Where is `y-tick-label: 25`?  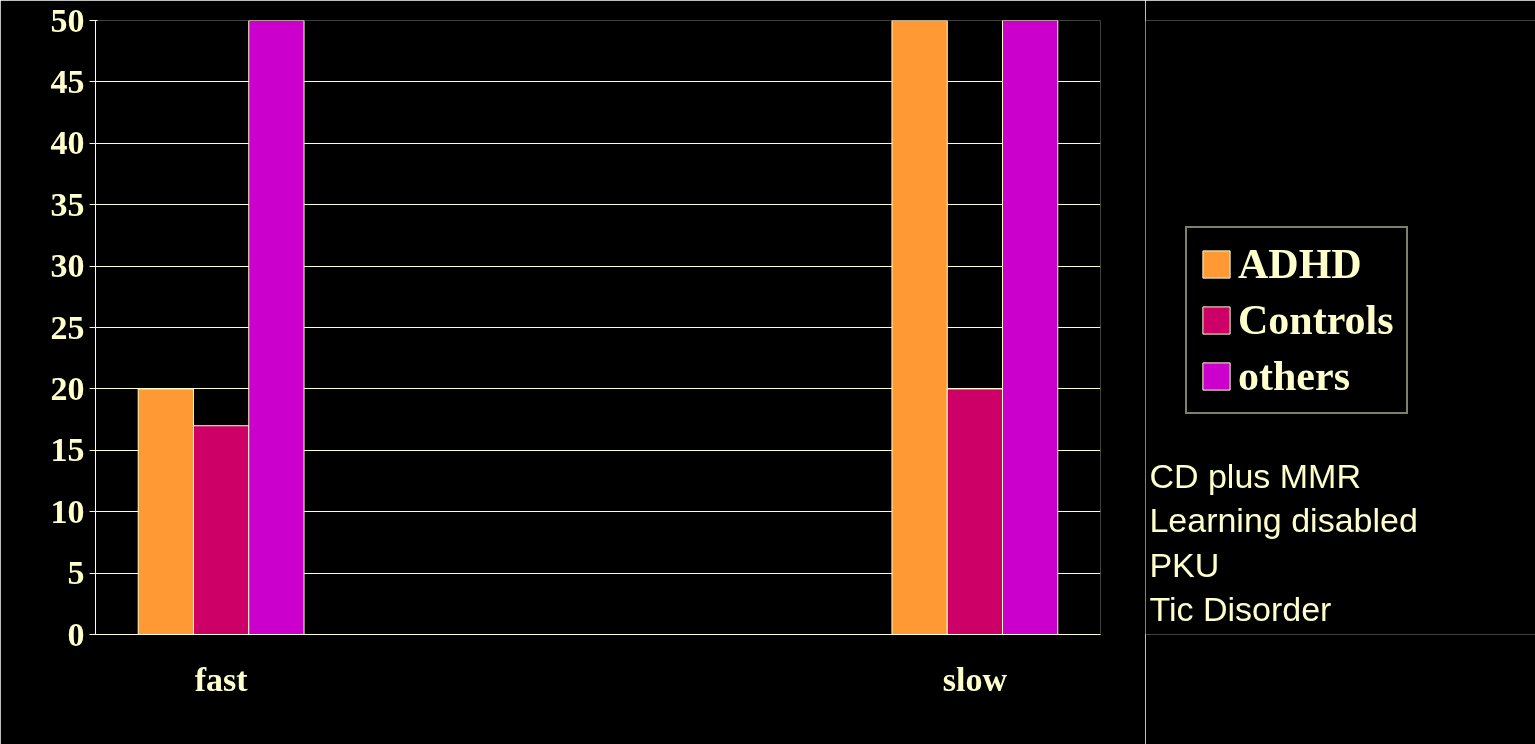 y-tick-label: 25 is located at coordinates (67, 327).